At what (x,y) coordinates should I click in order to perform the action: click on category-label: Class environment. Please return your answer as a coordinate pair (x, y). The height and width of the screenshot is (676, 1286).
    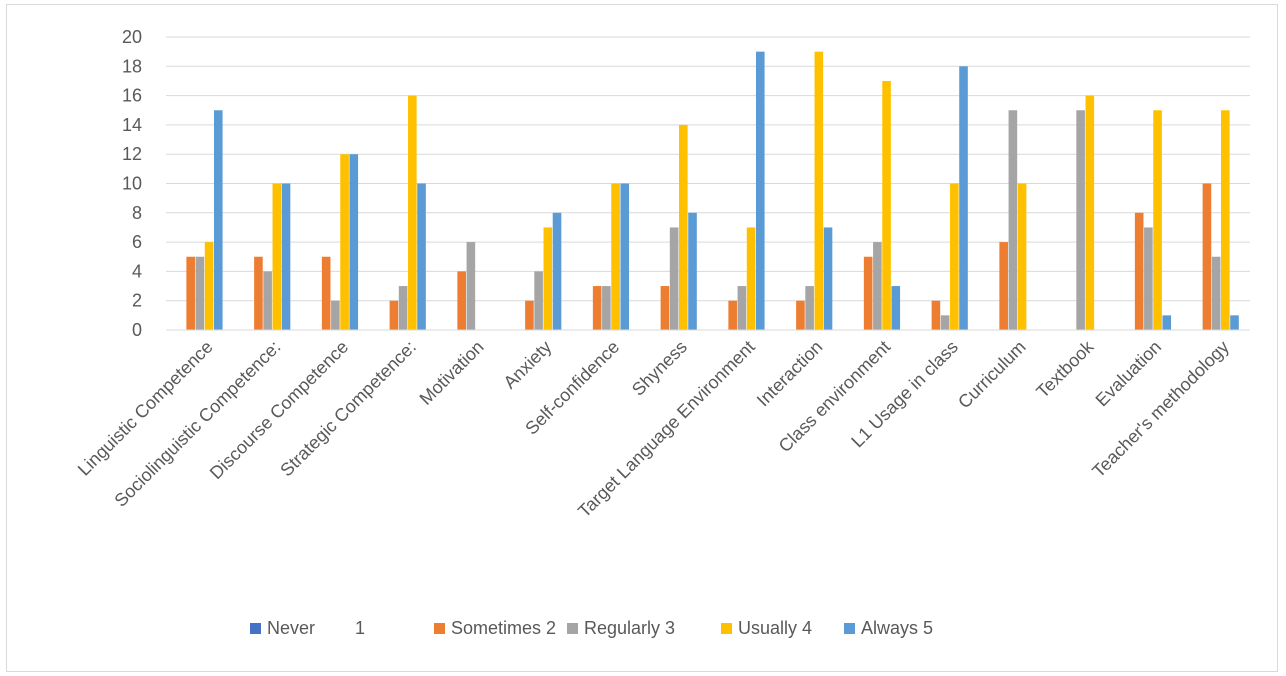
    Looking at the image, I should click on (835, 397).